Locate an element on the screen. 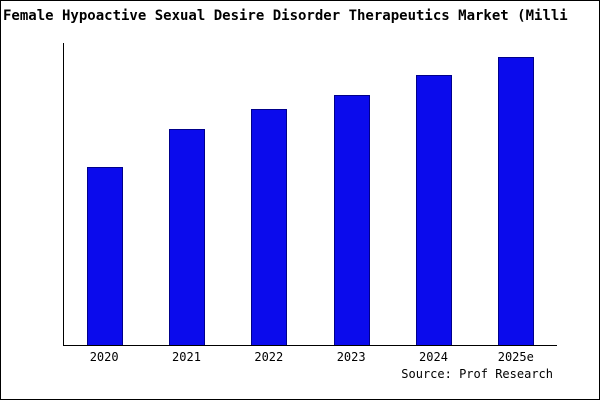 This screenshot has height=400, width=600. bar-slot-2023 is located at coordinates (352, 194).